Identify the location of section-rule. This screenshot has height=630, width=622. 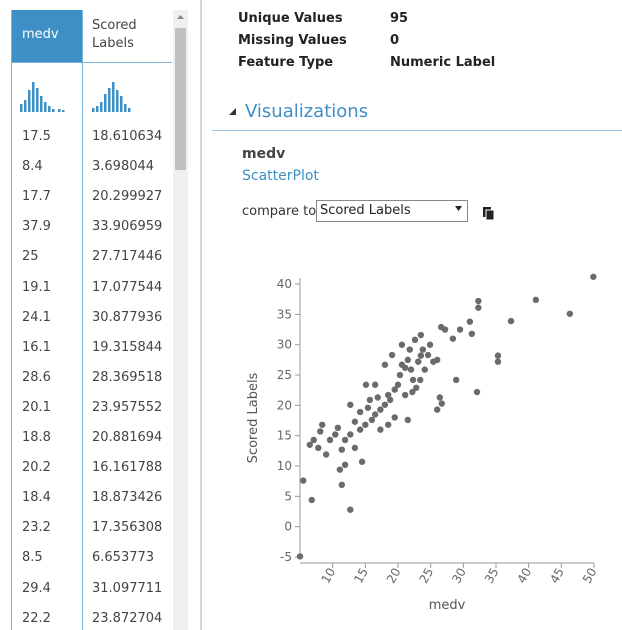
(417, 130).